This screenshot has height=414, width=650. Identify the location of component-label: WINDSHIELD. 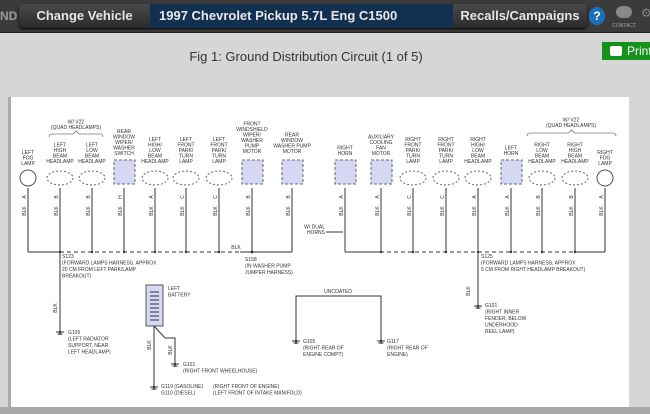
(252, 130).